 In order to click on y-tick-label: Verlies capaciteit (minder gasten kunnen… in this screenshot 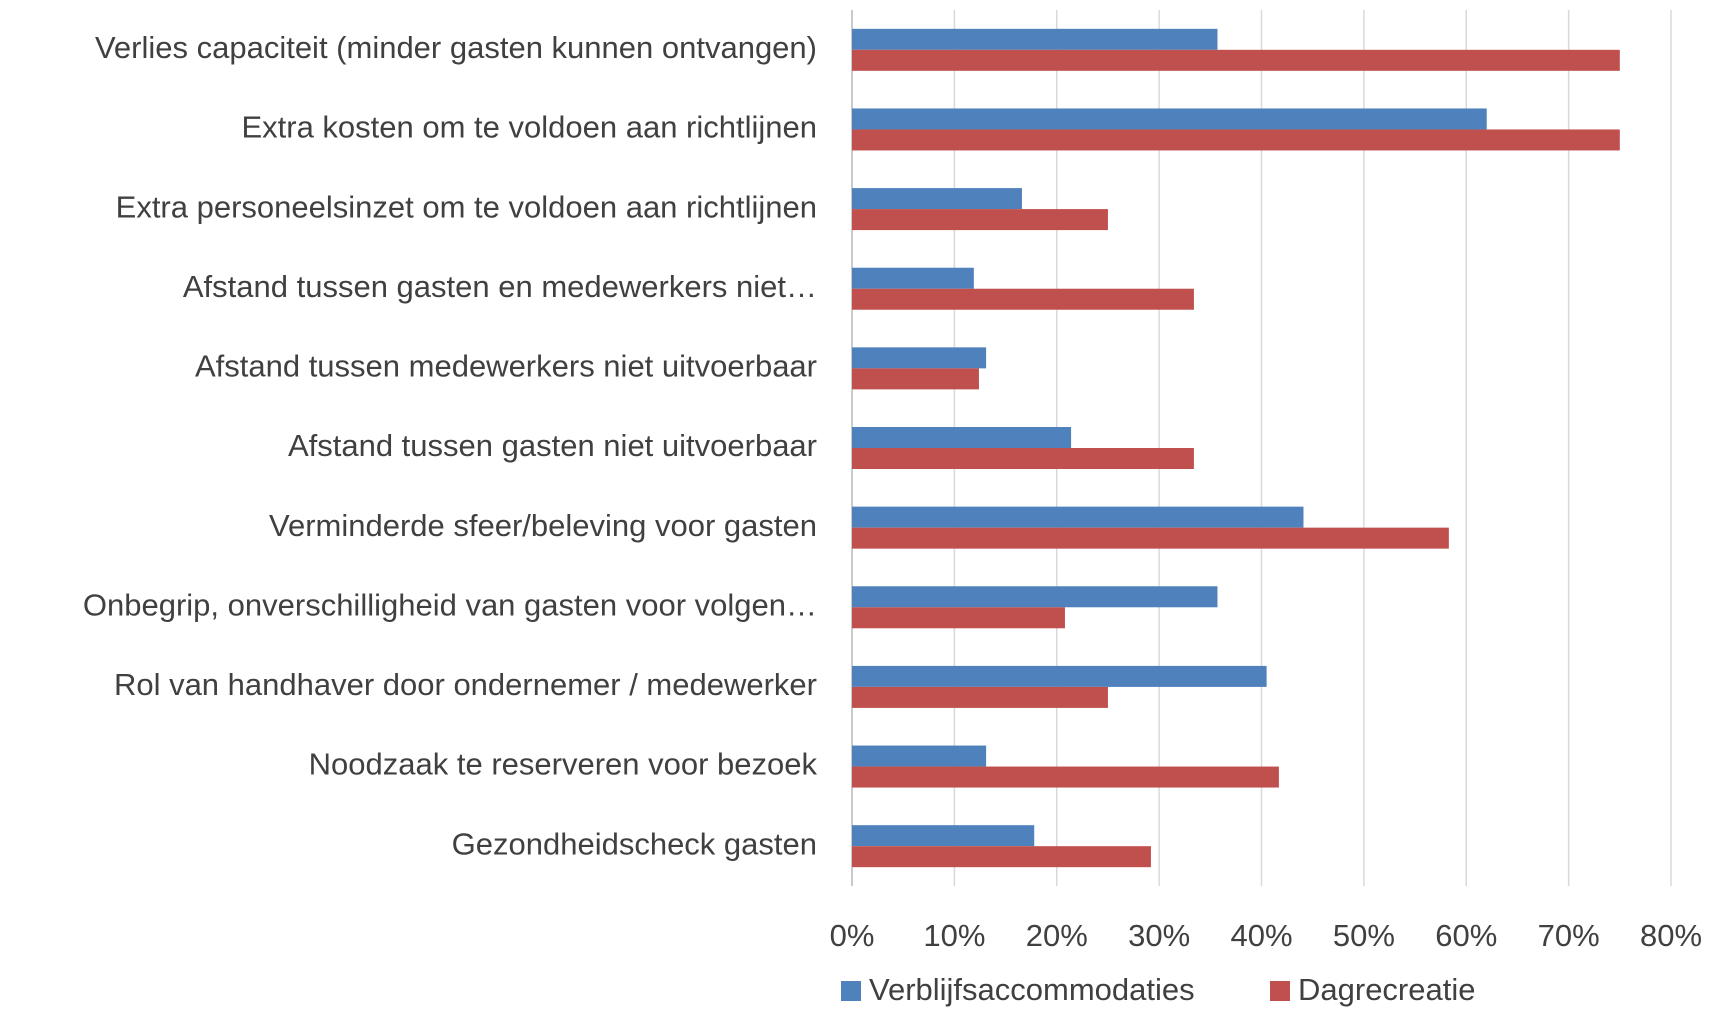, I will do `click(456, 47)`.